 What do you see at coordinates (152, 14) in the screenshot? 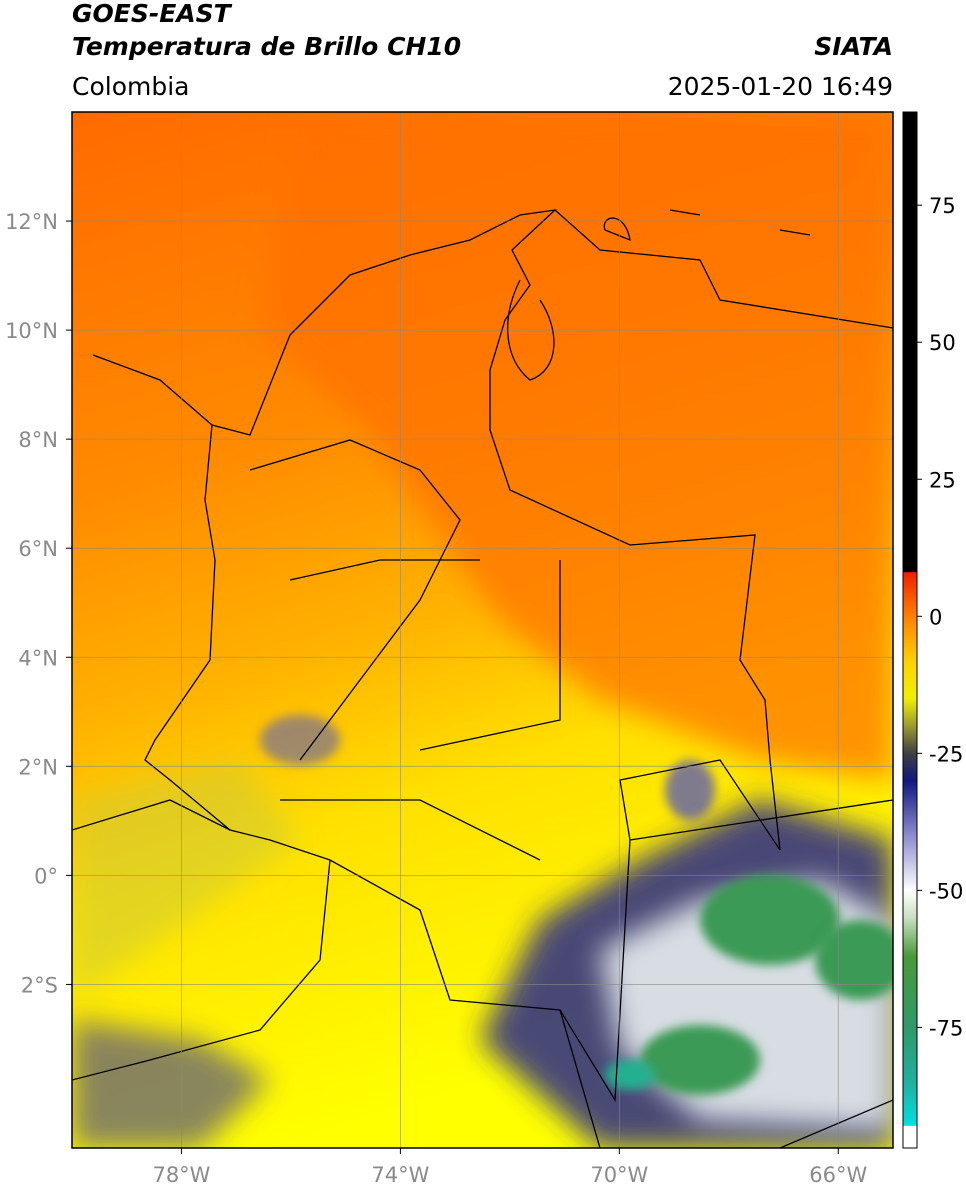
I see `satellite: GOES-EAST` at bounding box center [152, 14].